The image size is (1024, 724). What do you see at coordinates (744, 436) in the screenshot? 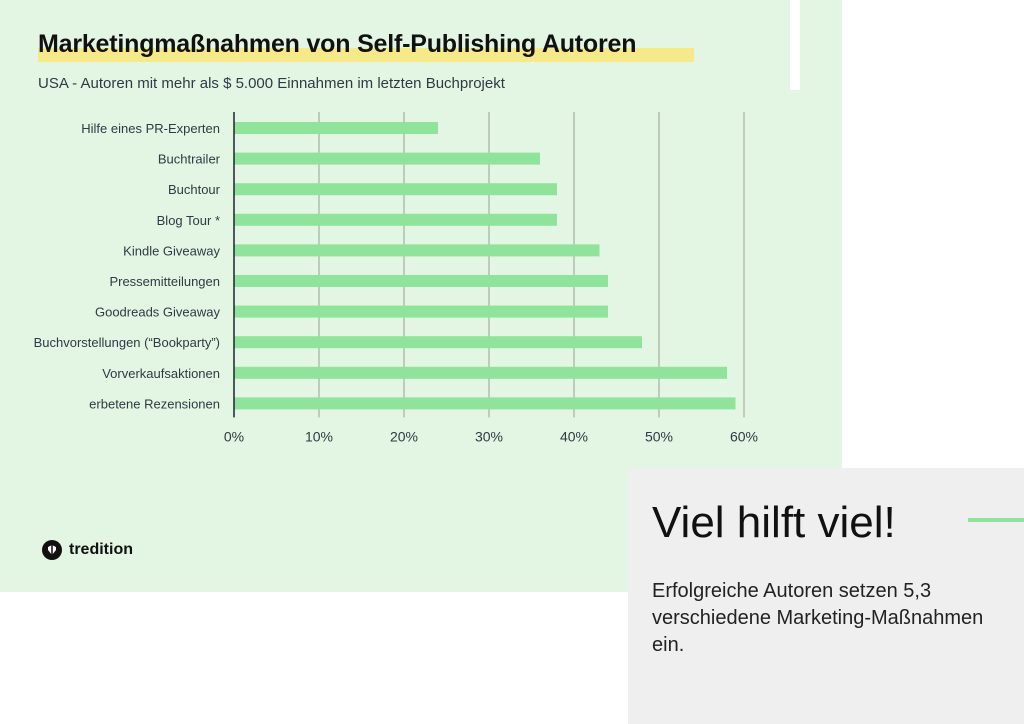
I see `x-tick-label: 60%` at bounding box center [744, 436].